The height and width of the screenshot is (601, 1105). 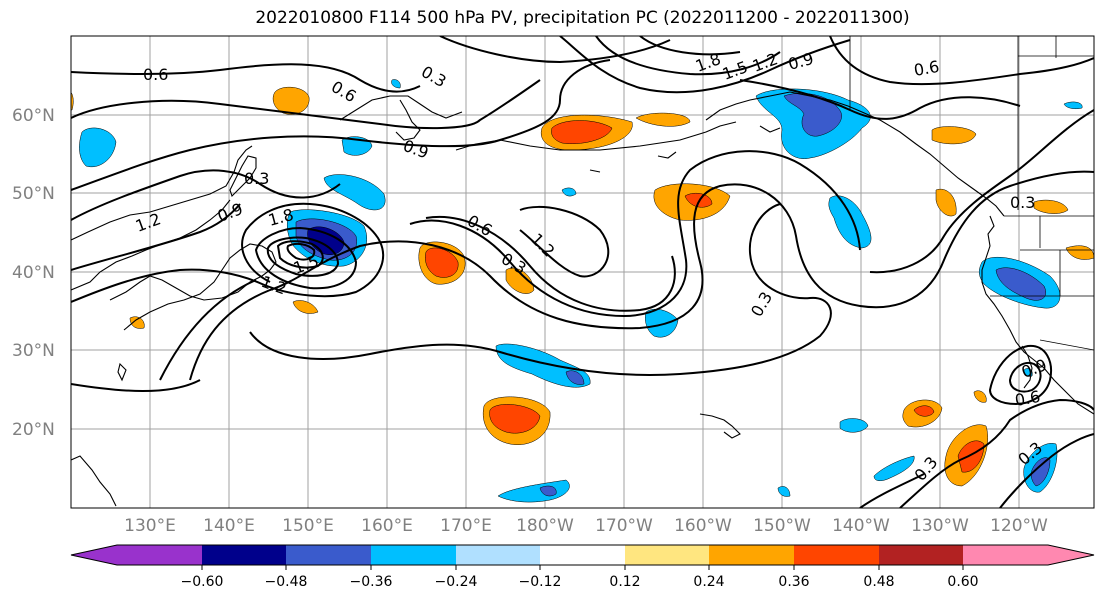 I want to click on colorbar-extend-high, so click(x=1071, y=555).